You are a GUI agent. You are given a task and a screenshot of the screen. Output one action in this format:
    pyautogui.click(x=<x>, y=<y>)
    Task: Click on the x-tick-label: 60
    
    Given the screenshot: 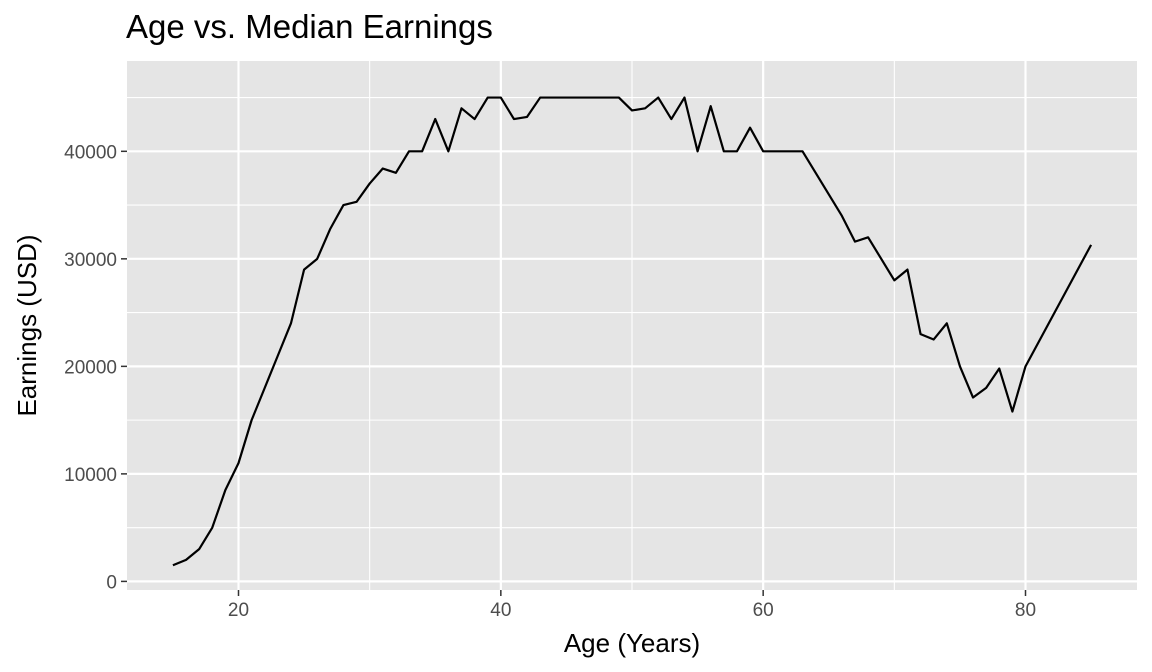 What is the action you would take?
    pyautogui.click(x=763, y=610)
    